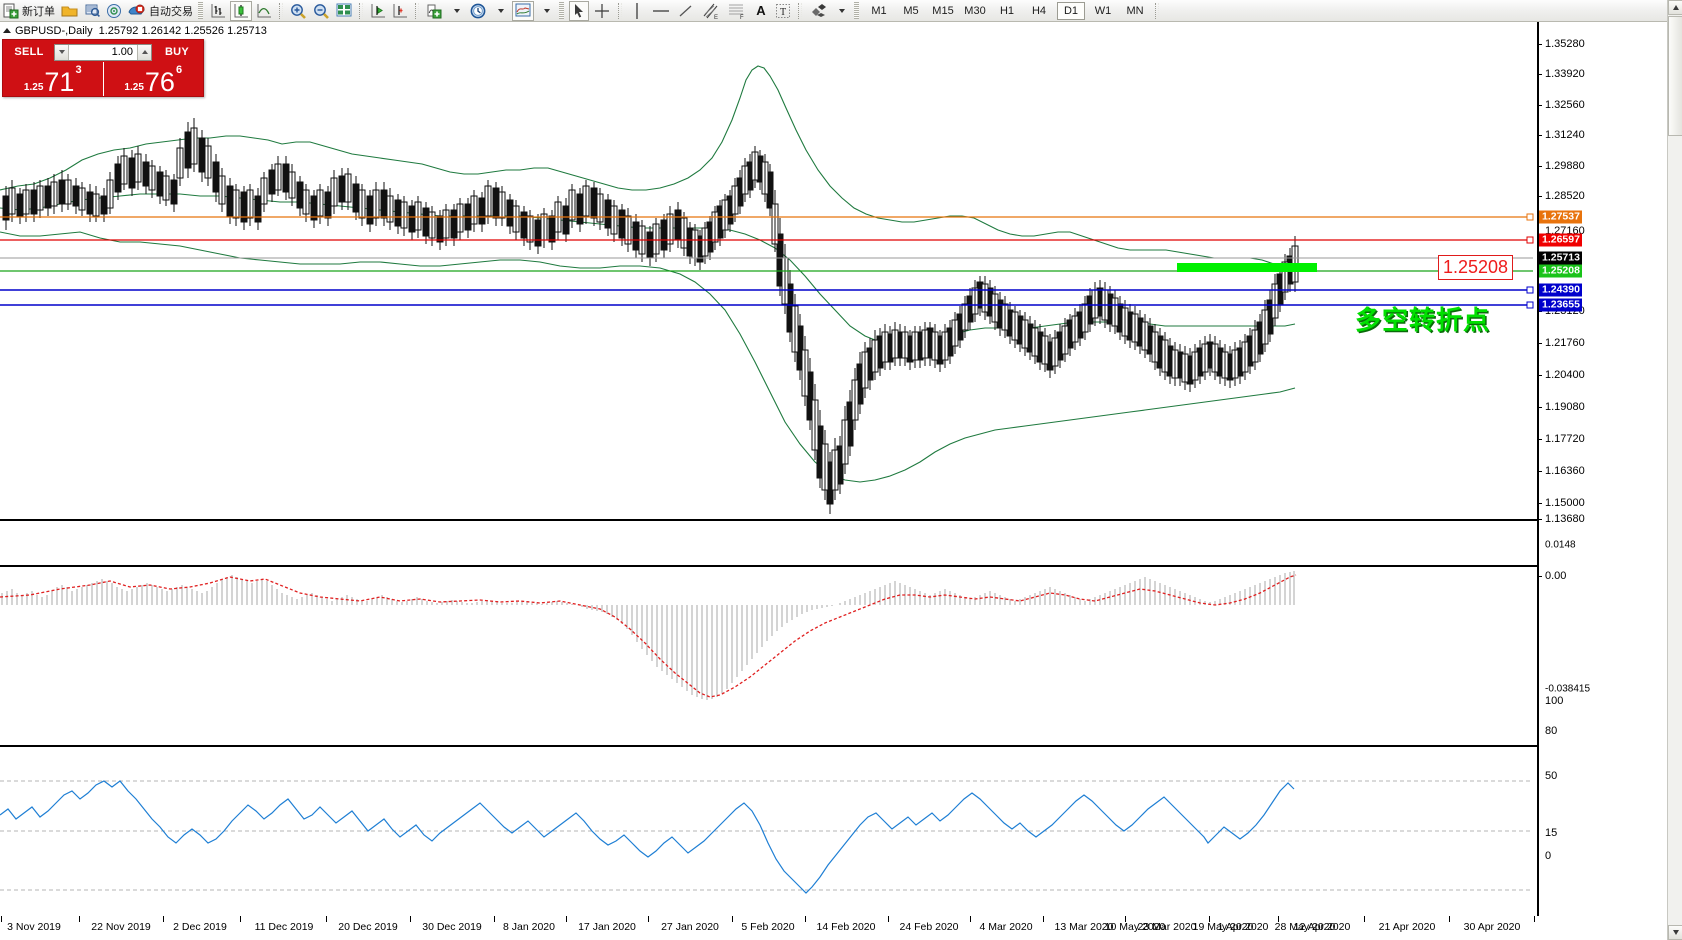  What do you see at coordinates (879, 10) in the screenshot?
I see `timeframe-m1: M1` at bounding box center [879, 10].